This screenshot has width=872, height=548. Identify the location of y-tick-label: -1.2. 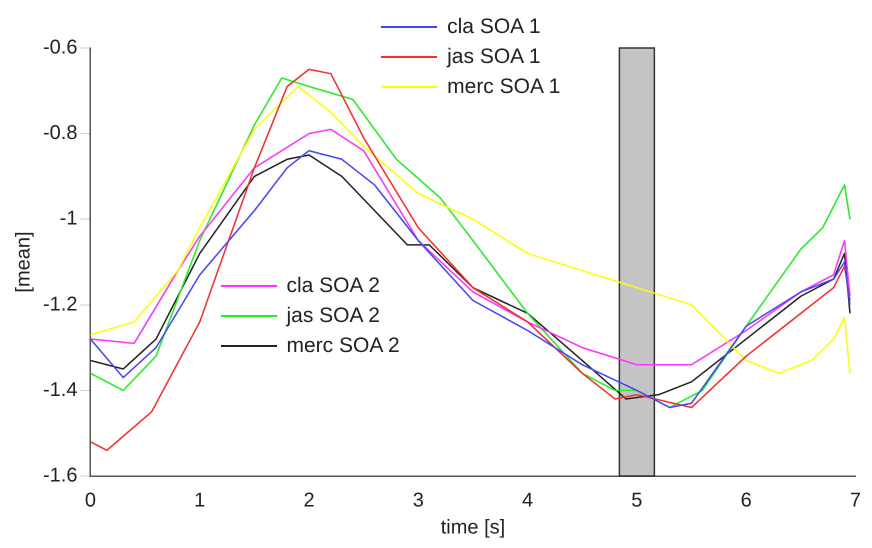
(60, 304).